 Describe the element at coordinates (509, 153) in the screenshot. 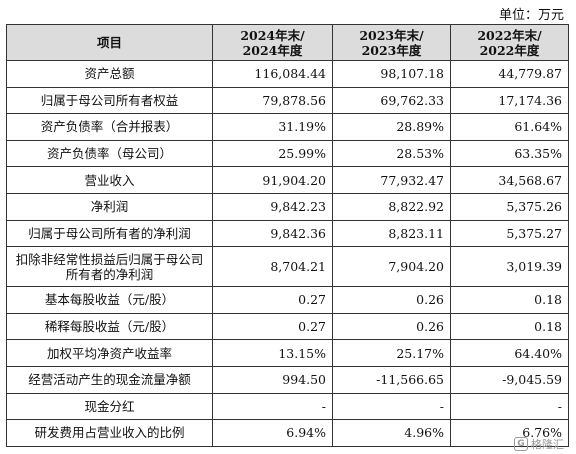

I see `cell-2022: 63.35%` at that location.